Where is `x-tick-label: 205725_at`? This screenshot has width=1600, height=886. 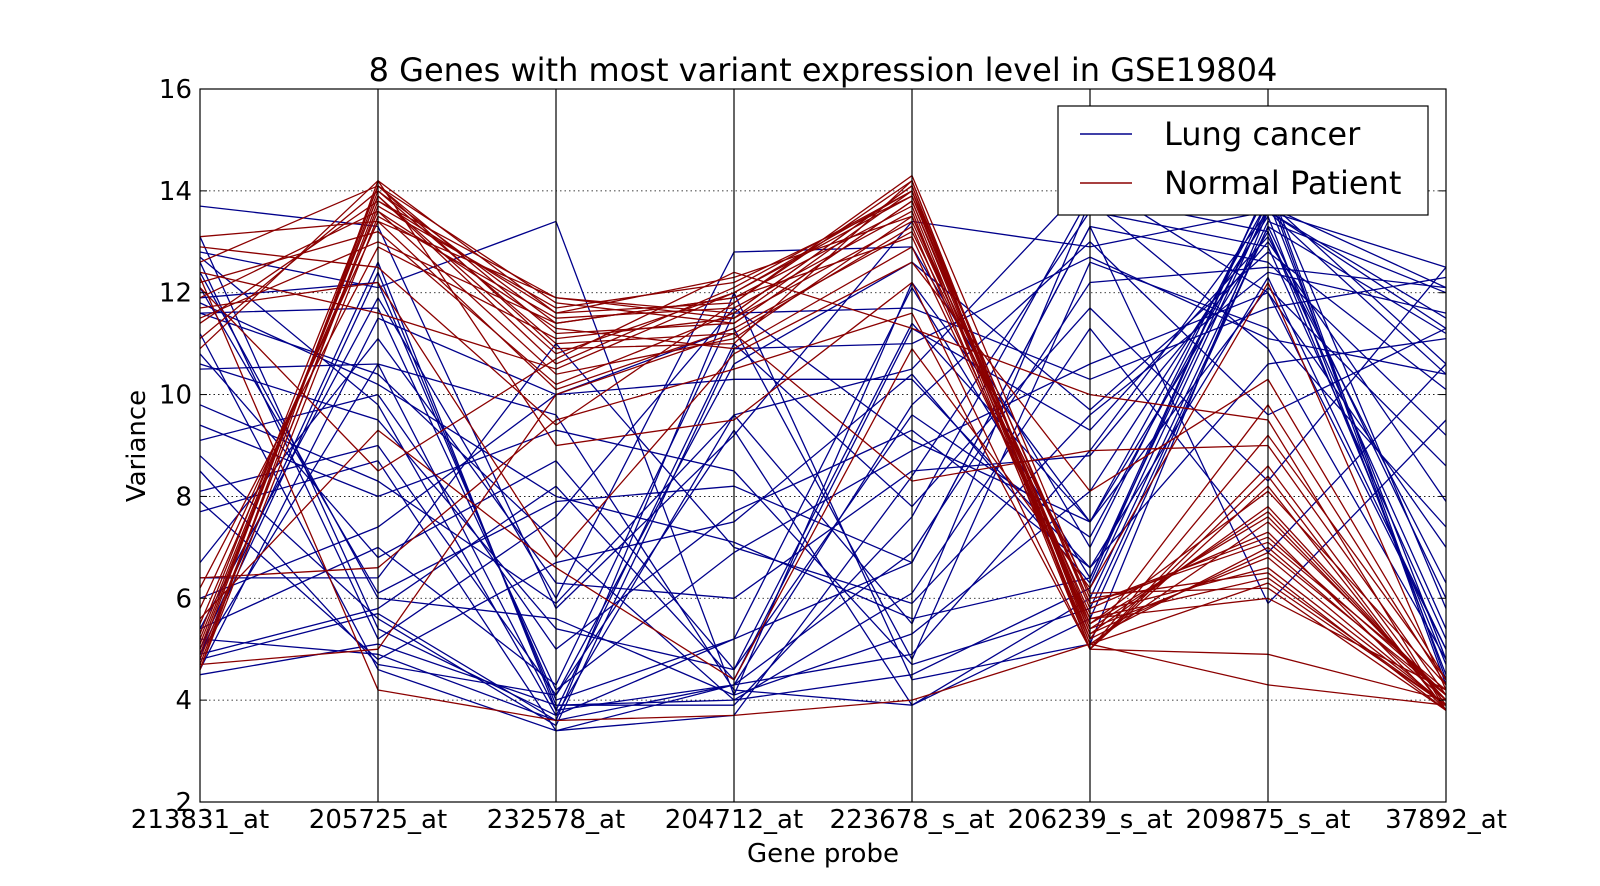
x-tick-label: 205725_at is located at coordinates (378, 820).